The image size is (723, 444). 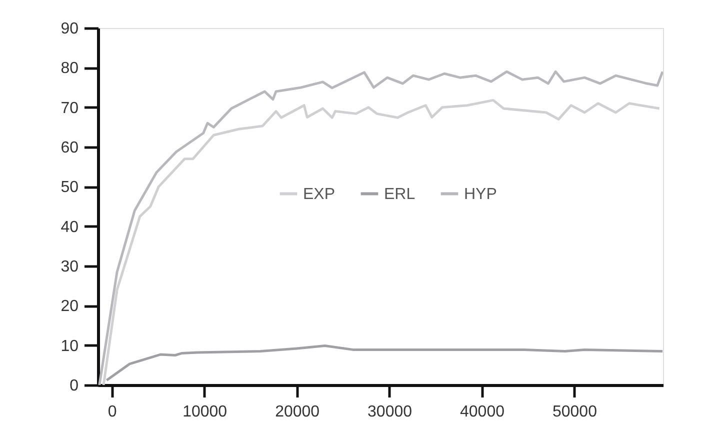 What do you see at coordinates (69, 307) in the screenshot?
I see `y-tick-label: 20` at bounding box center [69, 307].